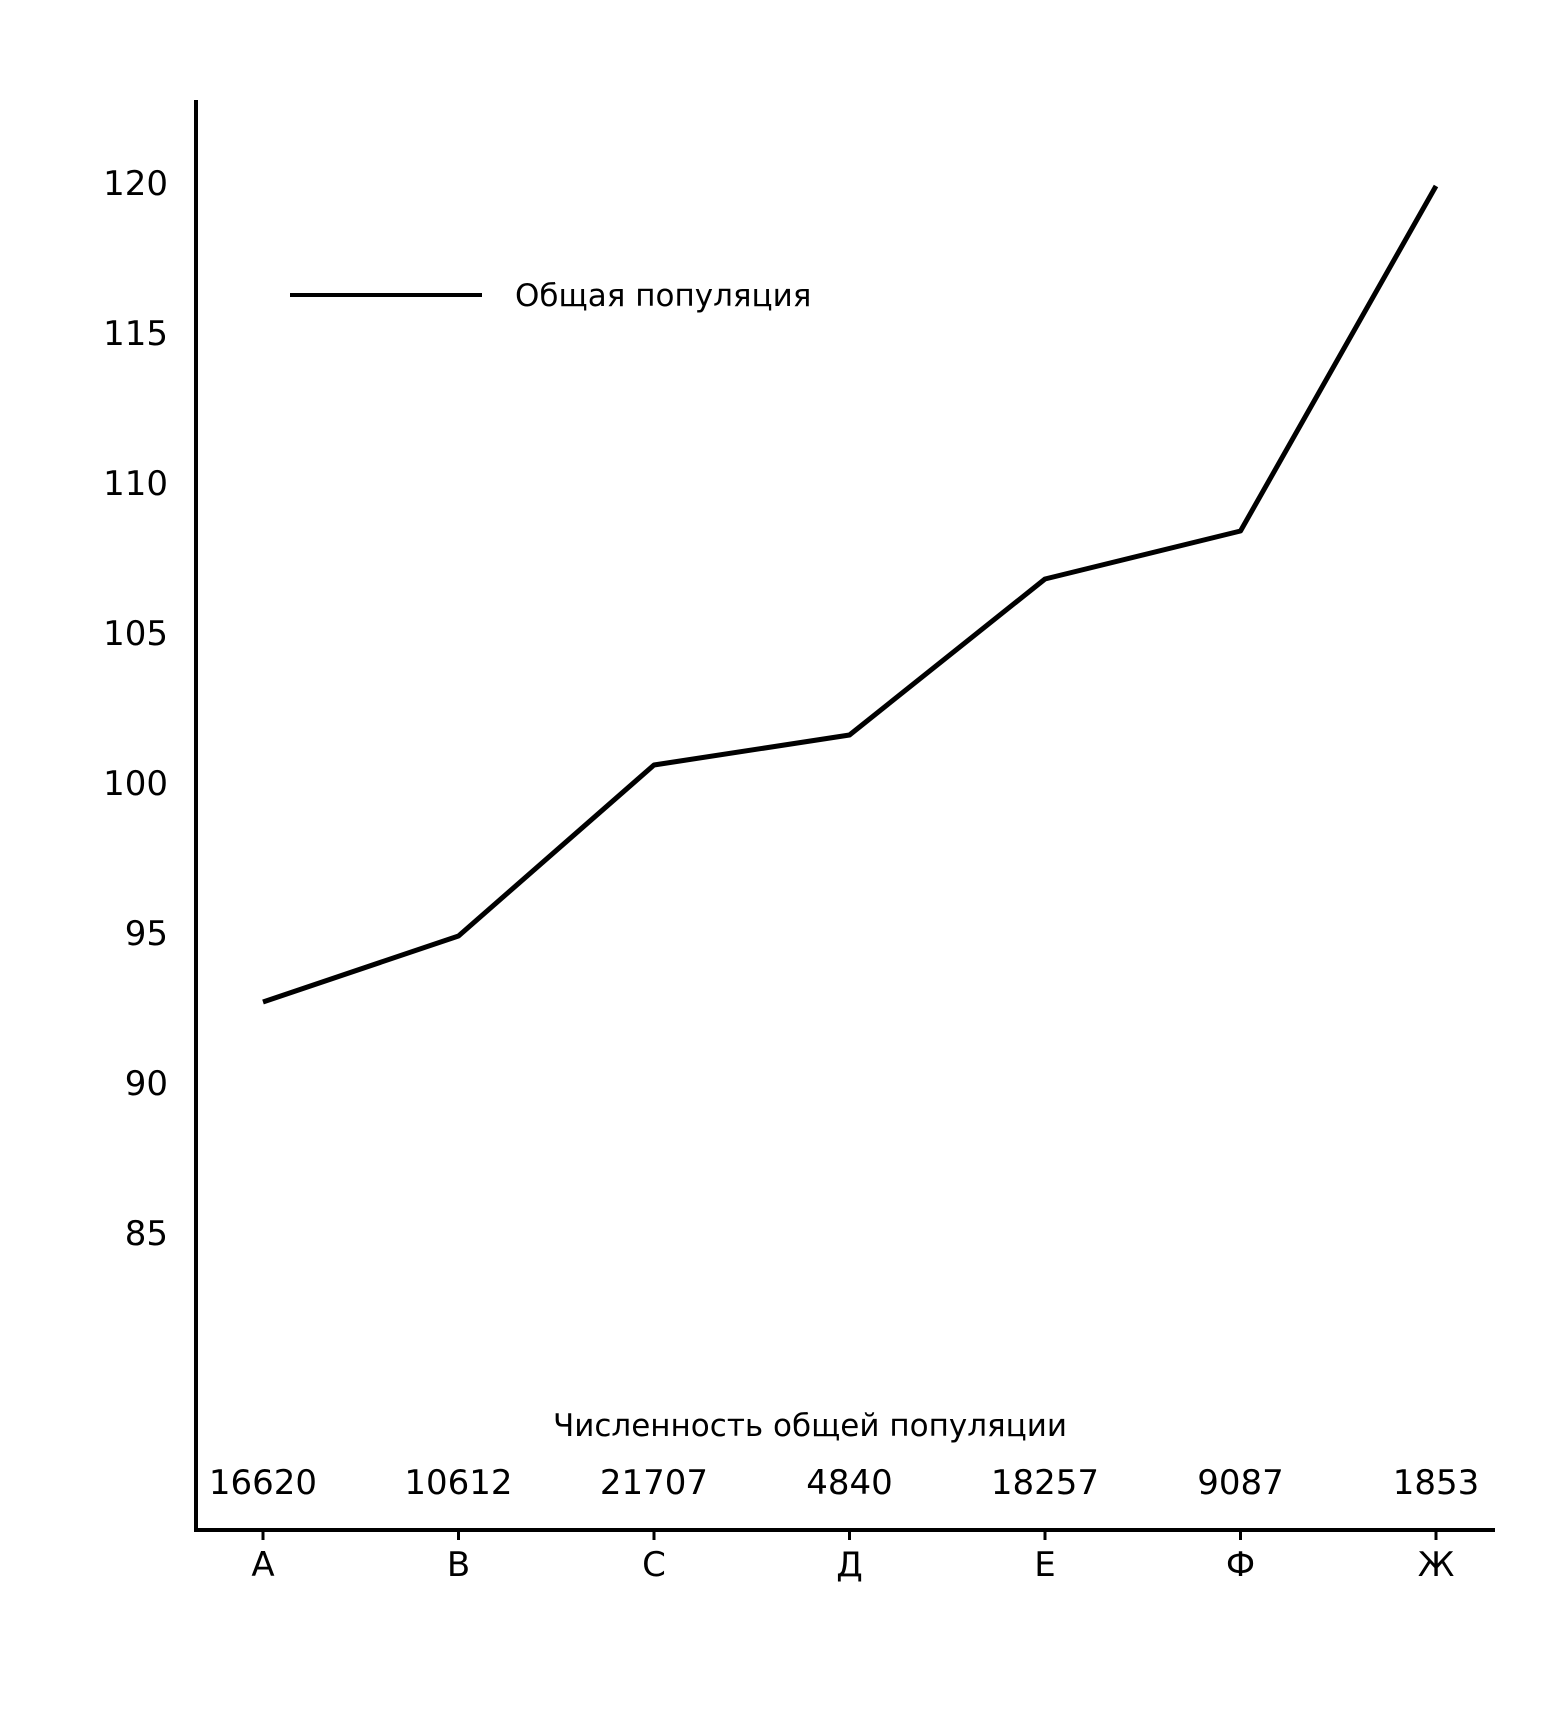 This screenshot has height=1712, width=1562. I want to click on population-count-label: 18257, so click(1045, 1483).